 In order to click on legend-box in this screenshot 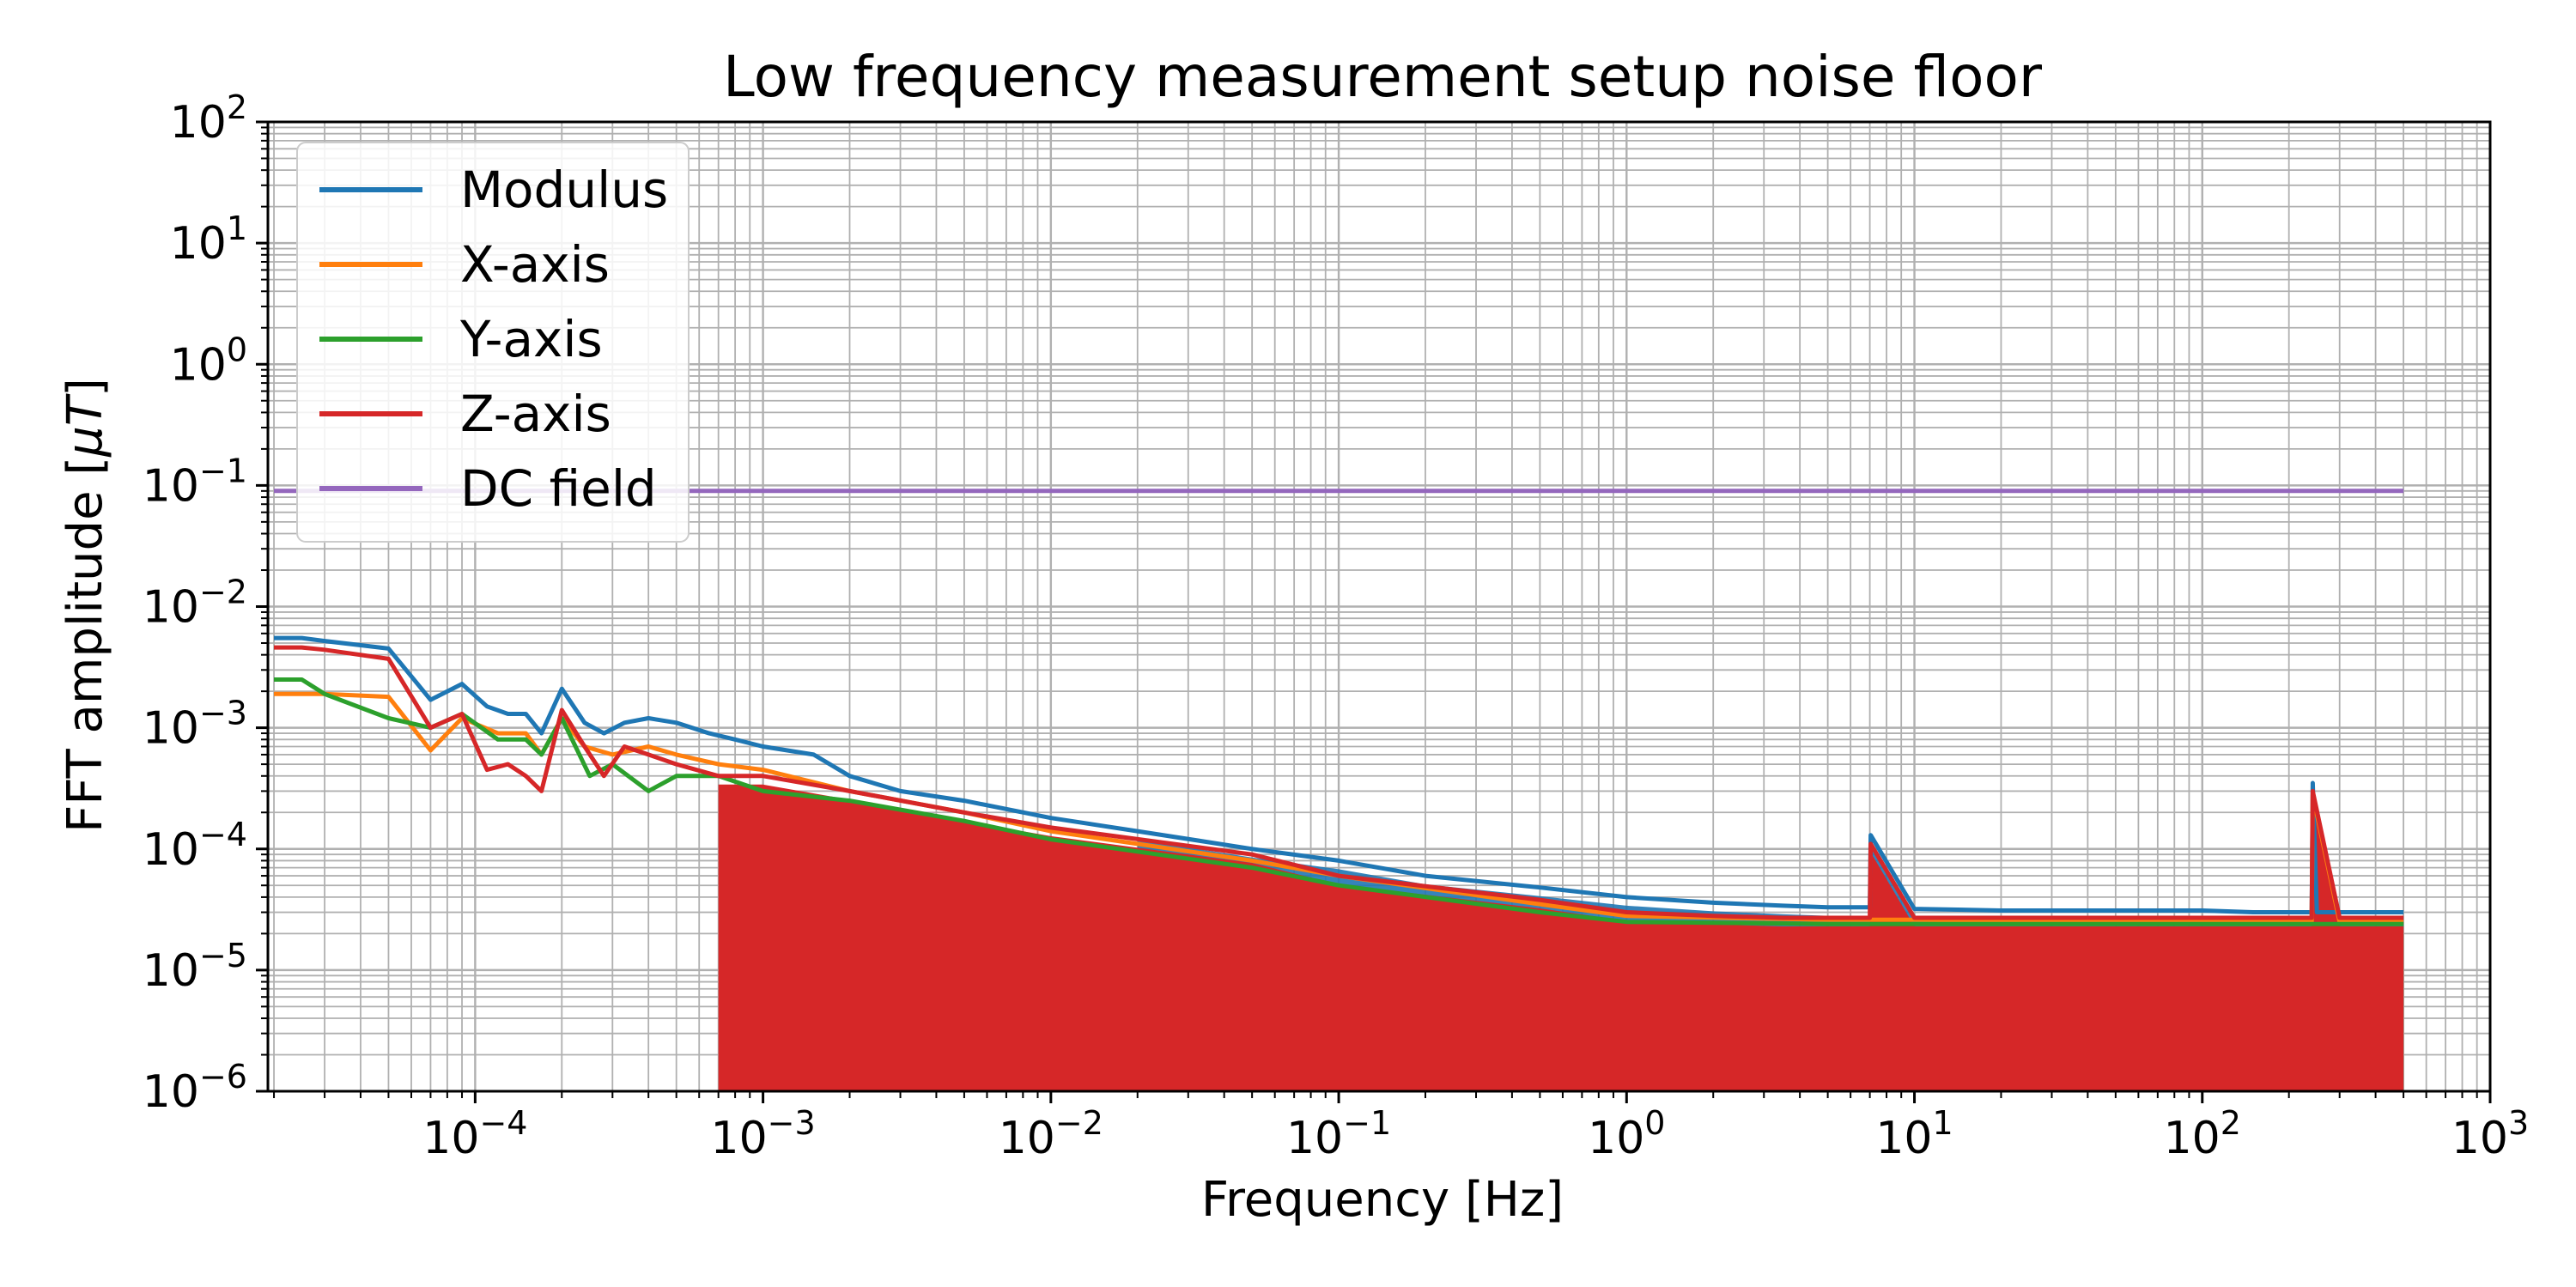, I will do `click(493, 342)`.